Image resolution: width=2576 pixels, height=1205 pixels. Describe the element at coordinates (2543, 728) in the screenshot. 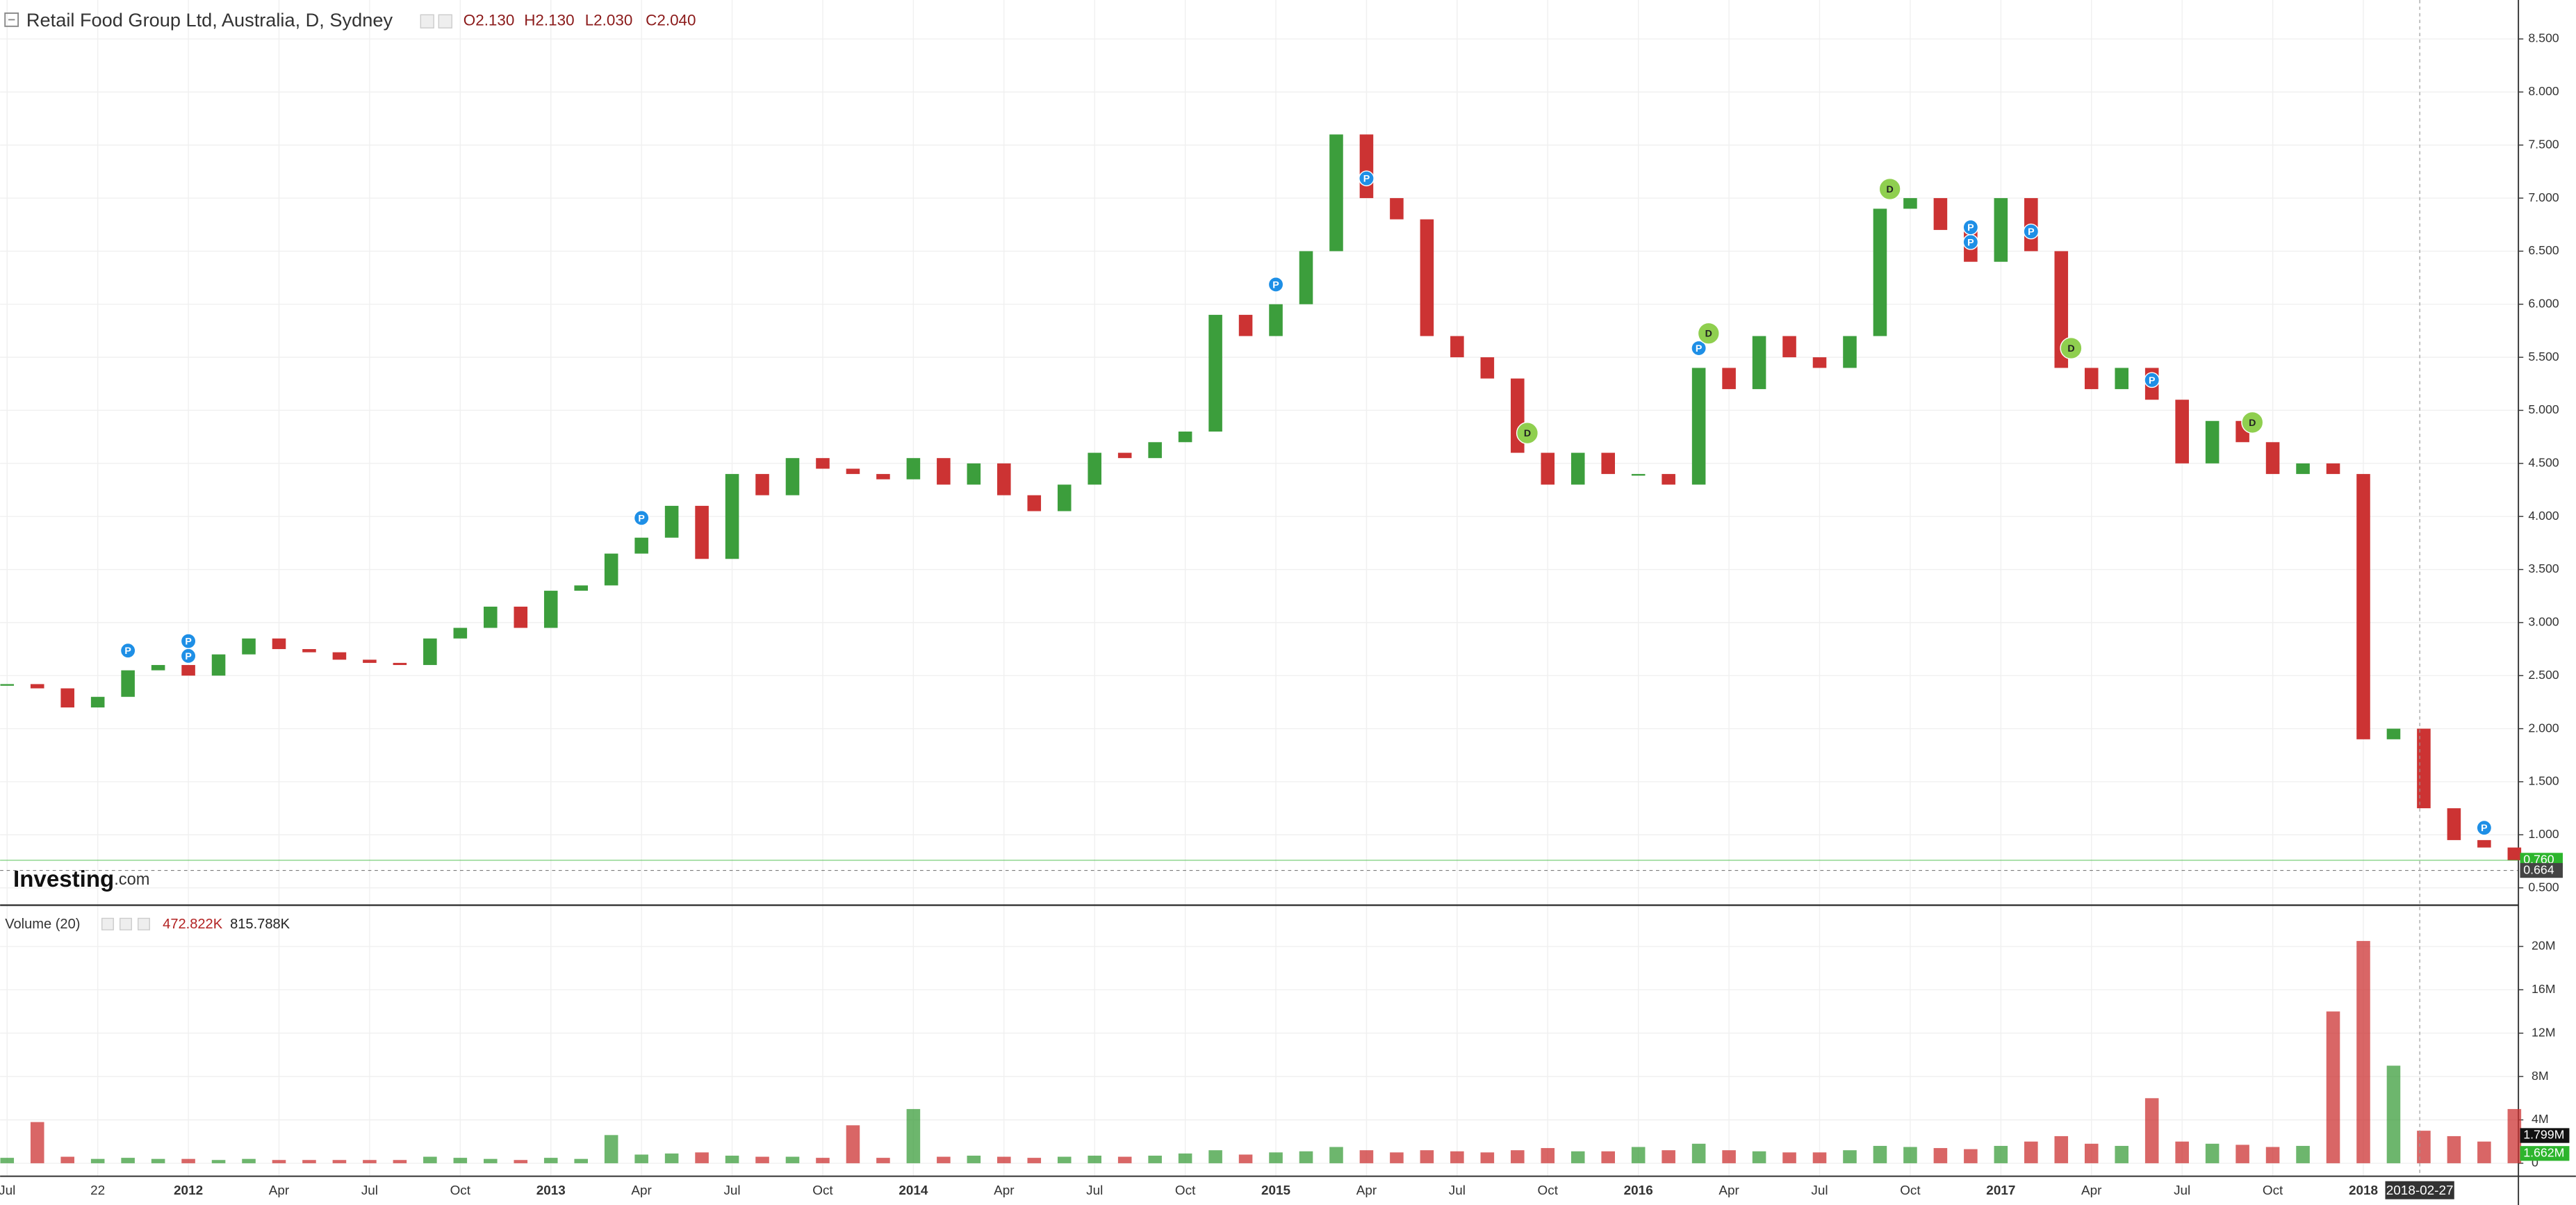

I see `y-tick-label: 2.000` at that location.